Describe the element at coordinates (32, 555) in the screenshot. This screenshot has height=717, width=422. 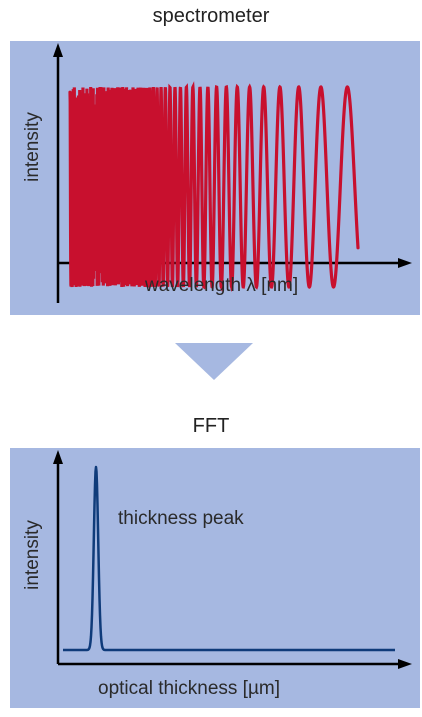
I see `fft-y-label: intensity` at that location.